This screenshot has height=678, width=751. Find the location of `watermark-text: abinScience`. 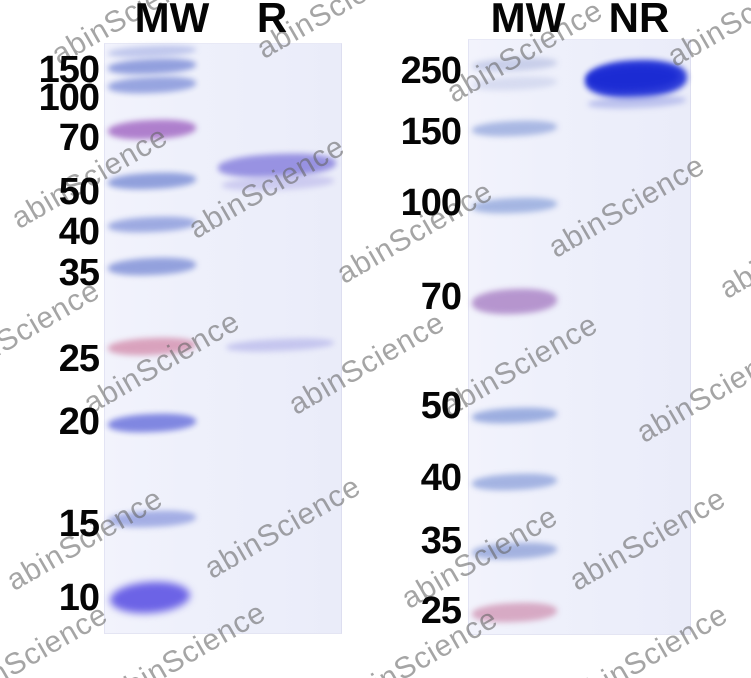

watermark-text: abinScience is located at coordinates (732, 247).